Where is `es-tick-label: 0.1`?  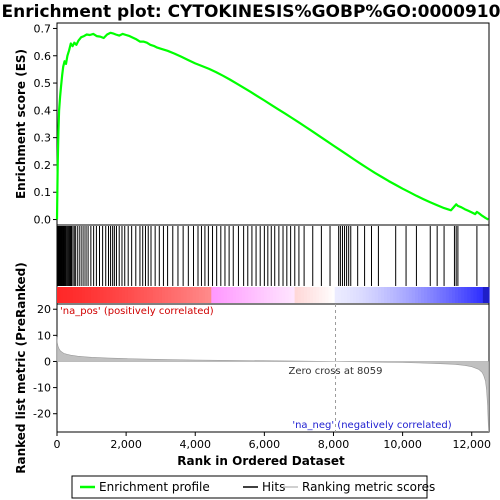
es-tick-label: 0.1 is located at coordinates (43, 192).